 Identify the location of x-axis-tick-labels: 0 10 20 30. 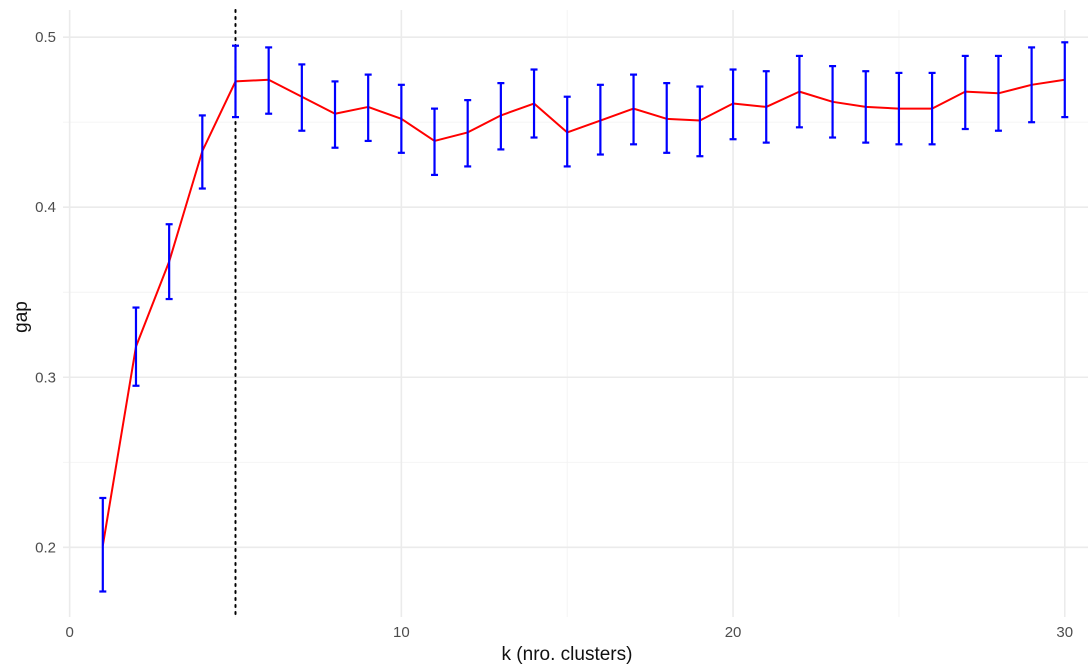
(569, 632).